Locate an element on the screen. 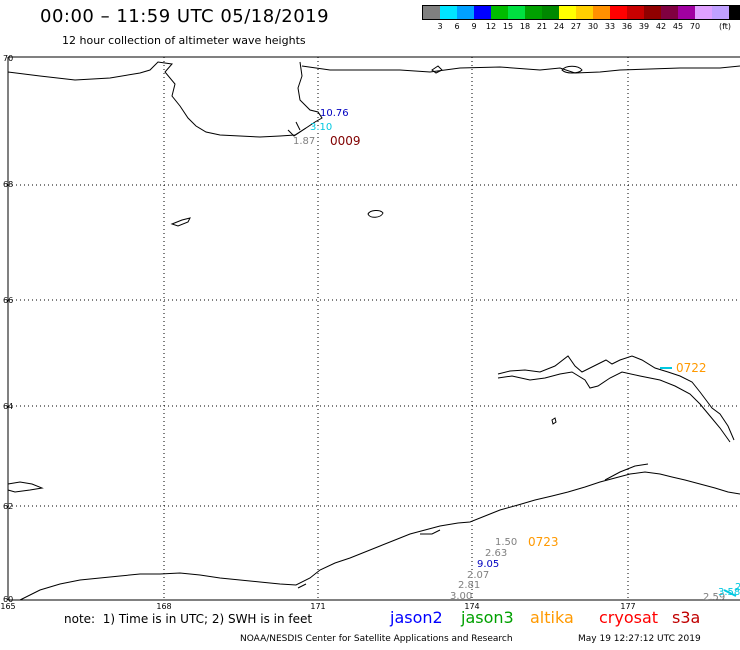  legend-label: 33 is located at coordinates (610, 26).